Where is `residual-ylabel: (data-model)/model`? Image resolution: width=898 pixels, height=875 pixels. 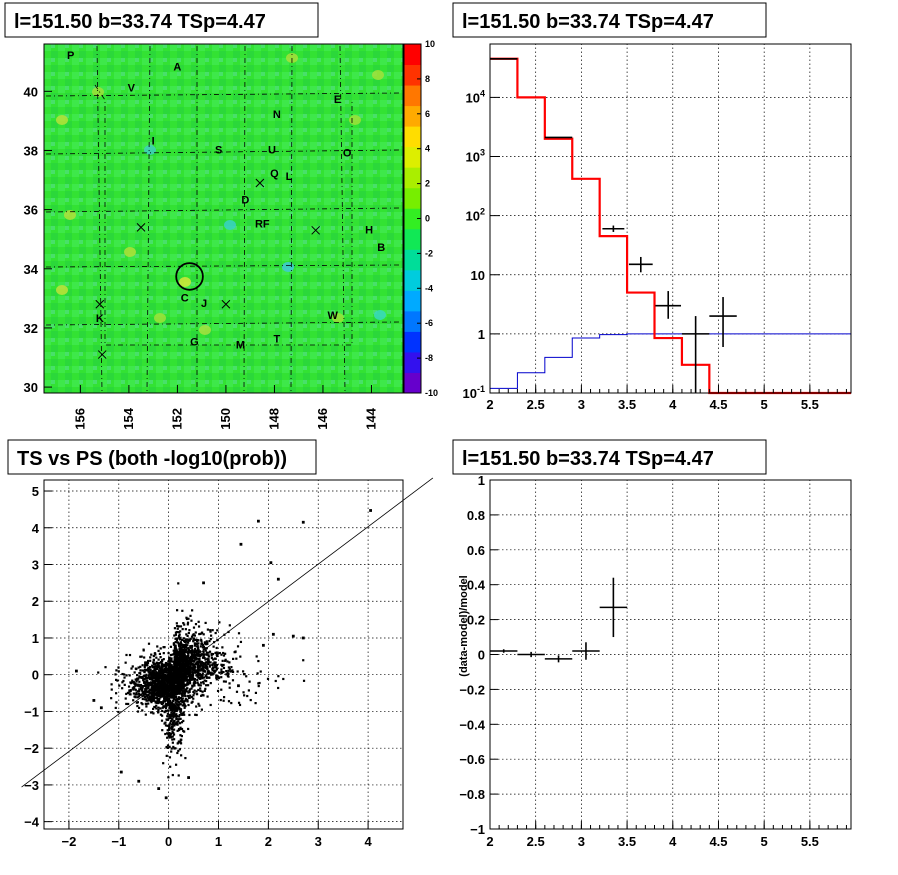 residual-ylabel: (data-model)/model is located at coordinates (464, 625).